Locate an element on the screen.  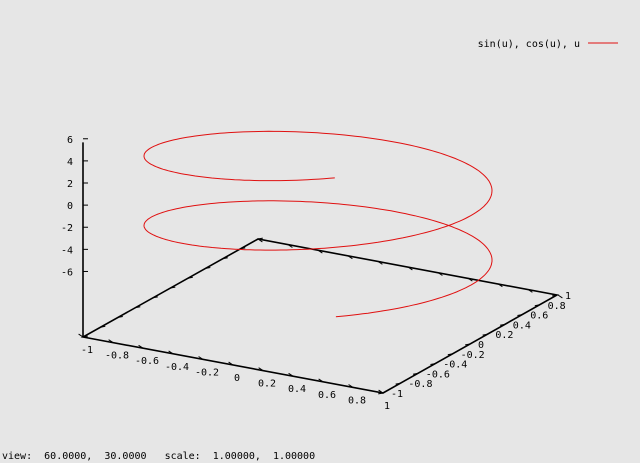
x-tick-label: -1 is located at coordinates (87, 350).